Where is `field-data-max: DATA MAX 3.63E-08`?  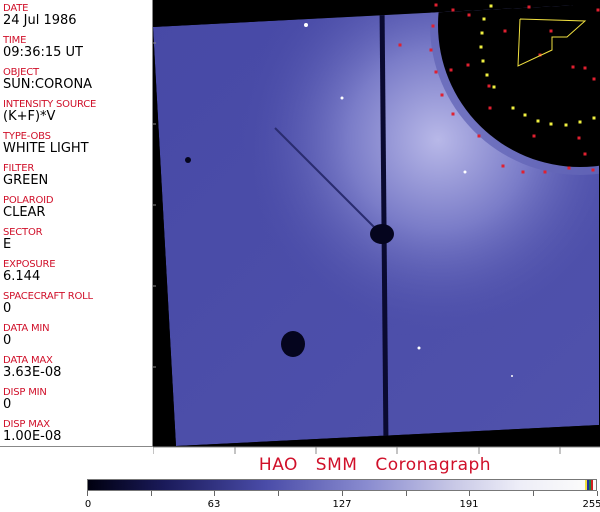
field-data-max: DATA MAX 3.63E-08 is located at coordinates (32, 367).